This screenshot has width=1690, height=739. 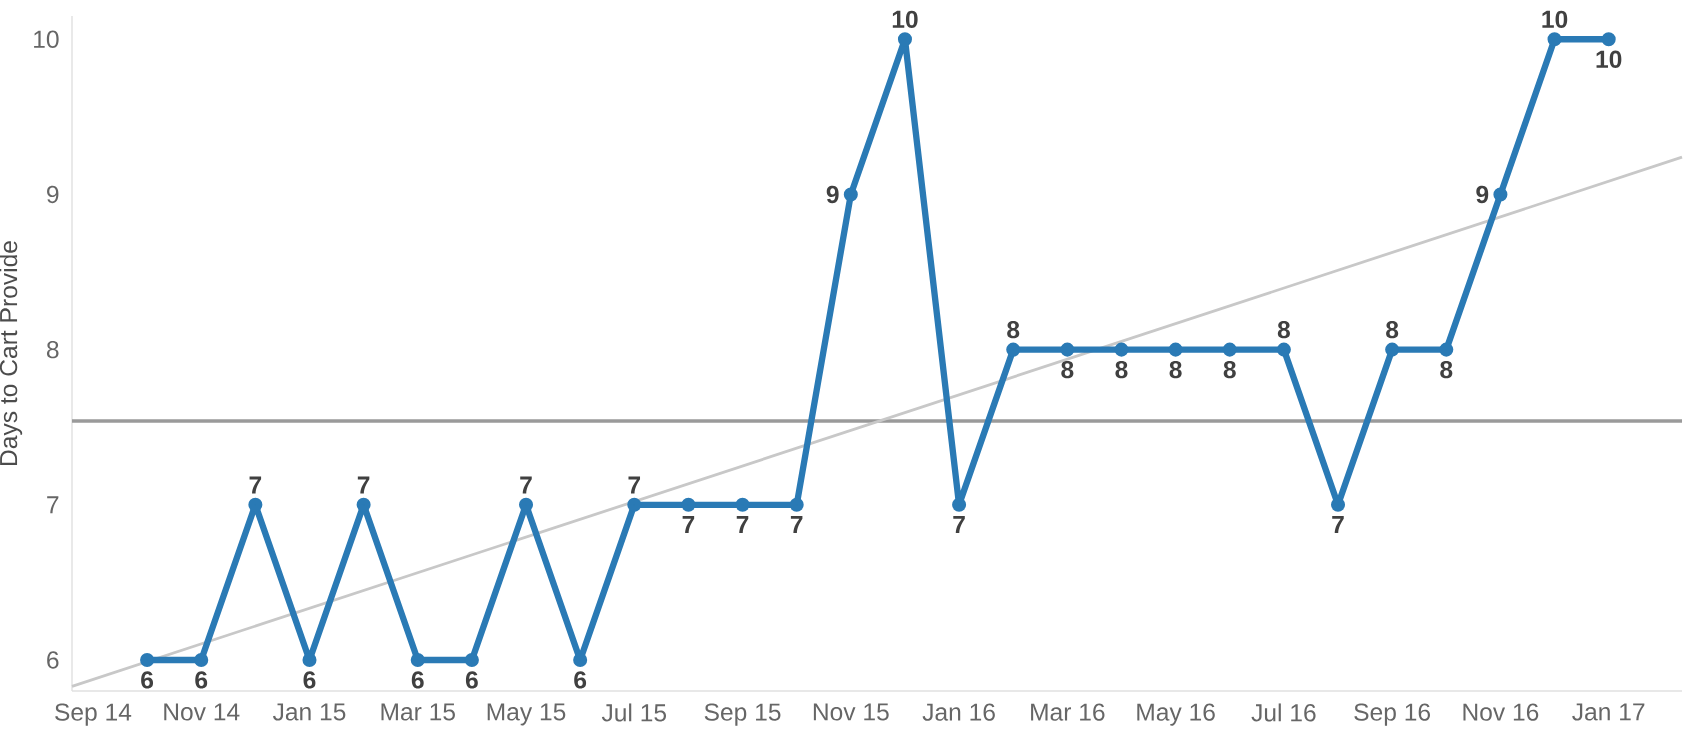 What do you see at coordinates (53, 194) in the screenshot?
I see `y-tick-label: 9` at bounding box center [53, 194].